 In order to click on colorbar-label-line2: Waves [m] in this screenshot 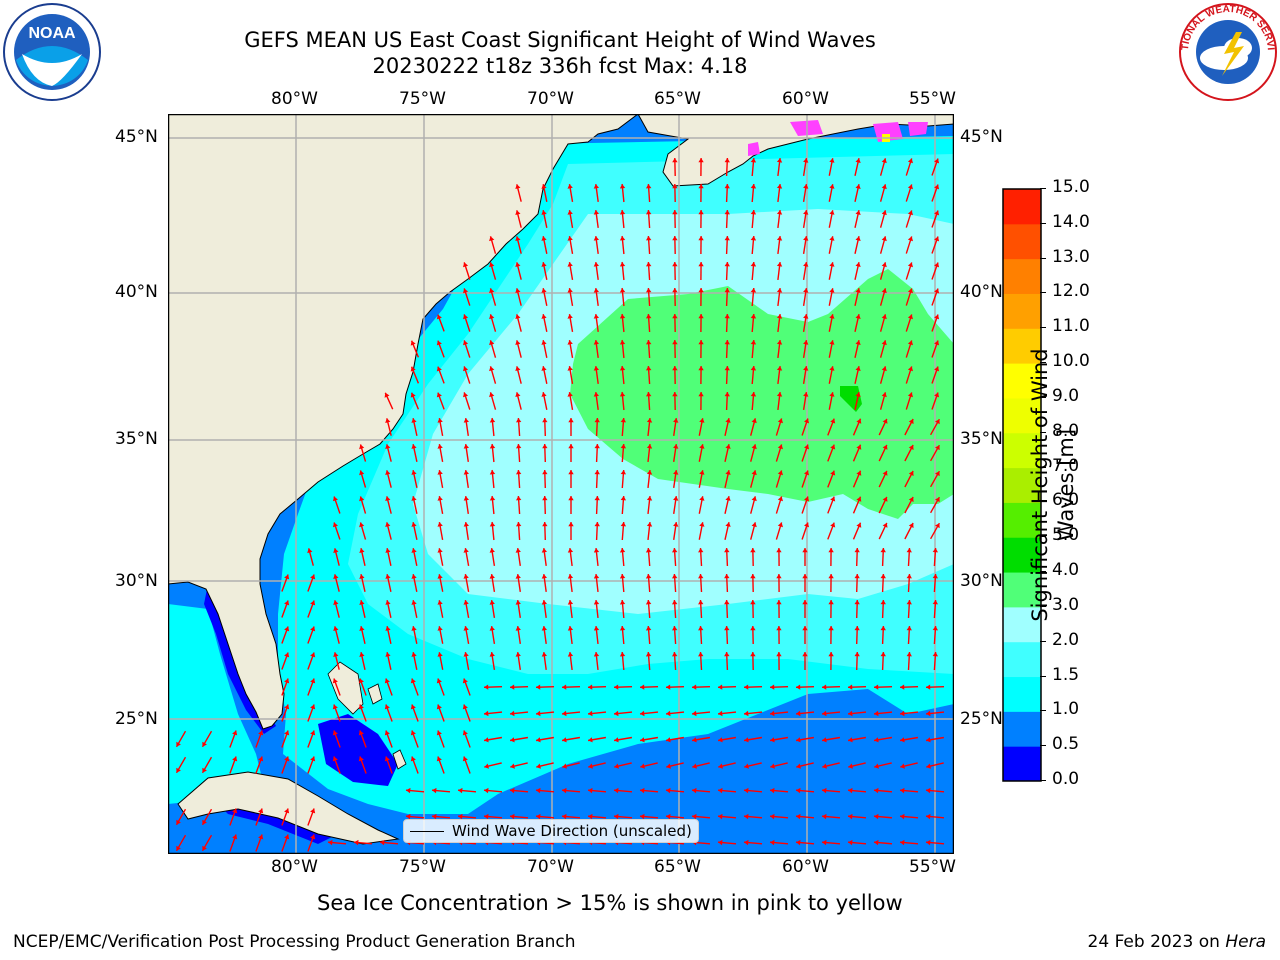, I will do `click(1066, 485)`.